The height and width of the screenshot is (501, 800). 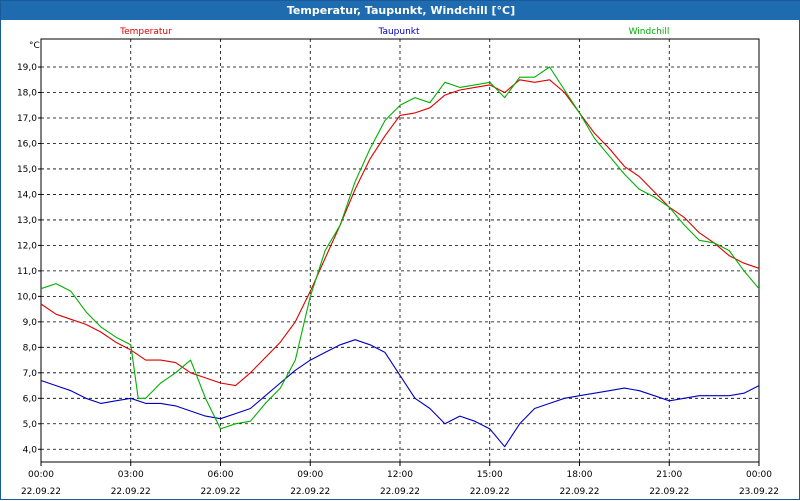 I want to click on legend-entry-temperatur: Temperatur, so click(x=145, y=32).